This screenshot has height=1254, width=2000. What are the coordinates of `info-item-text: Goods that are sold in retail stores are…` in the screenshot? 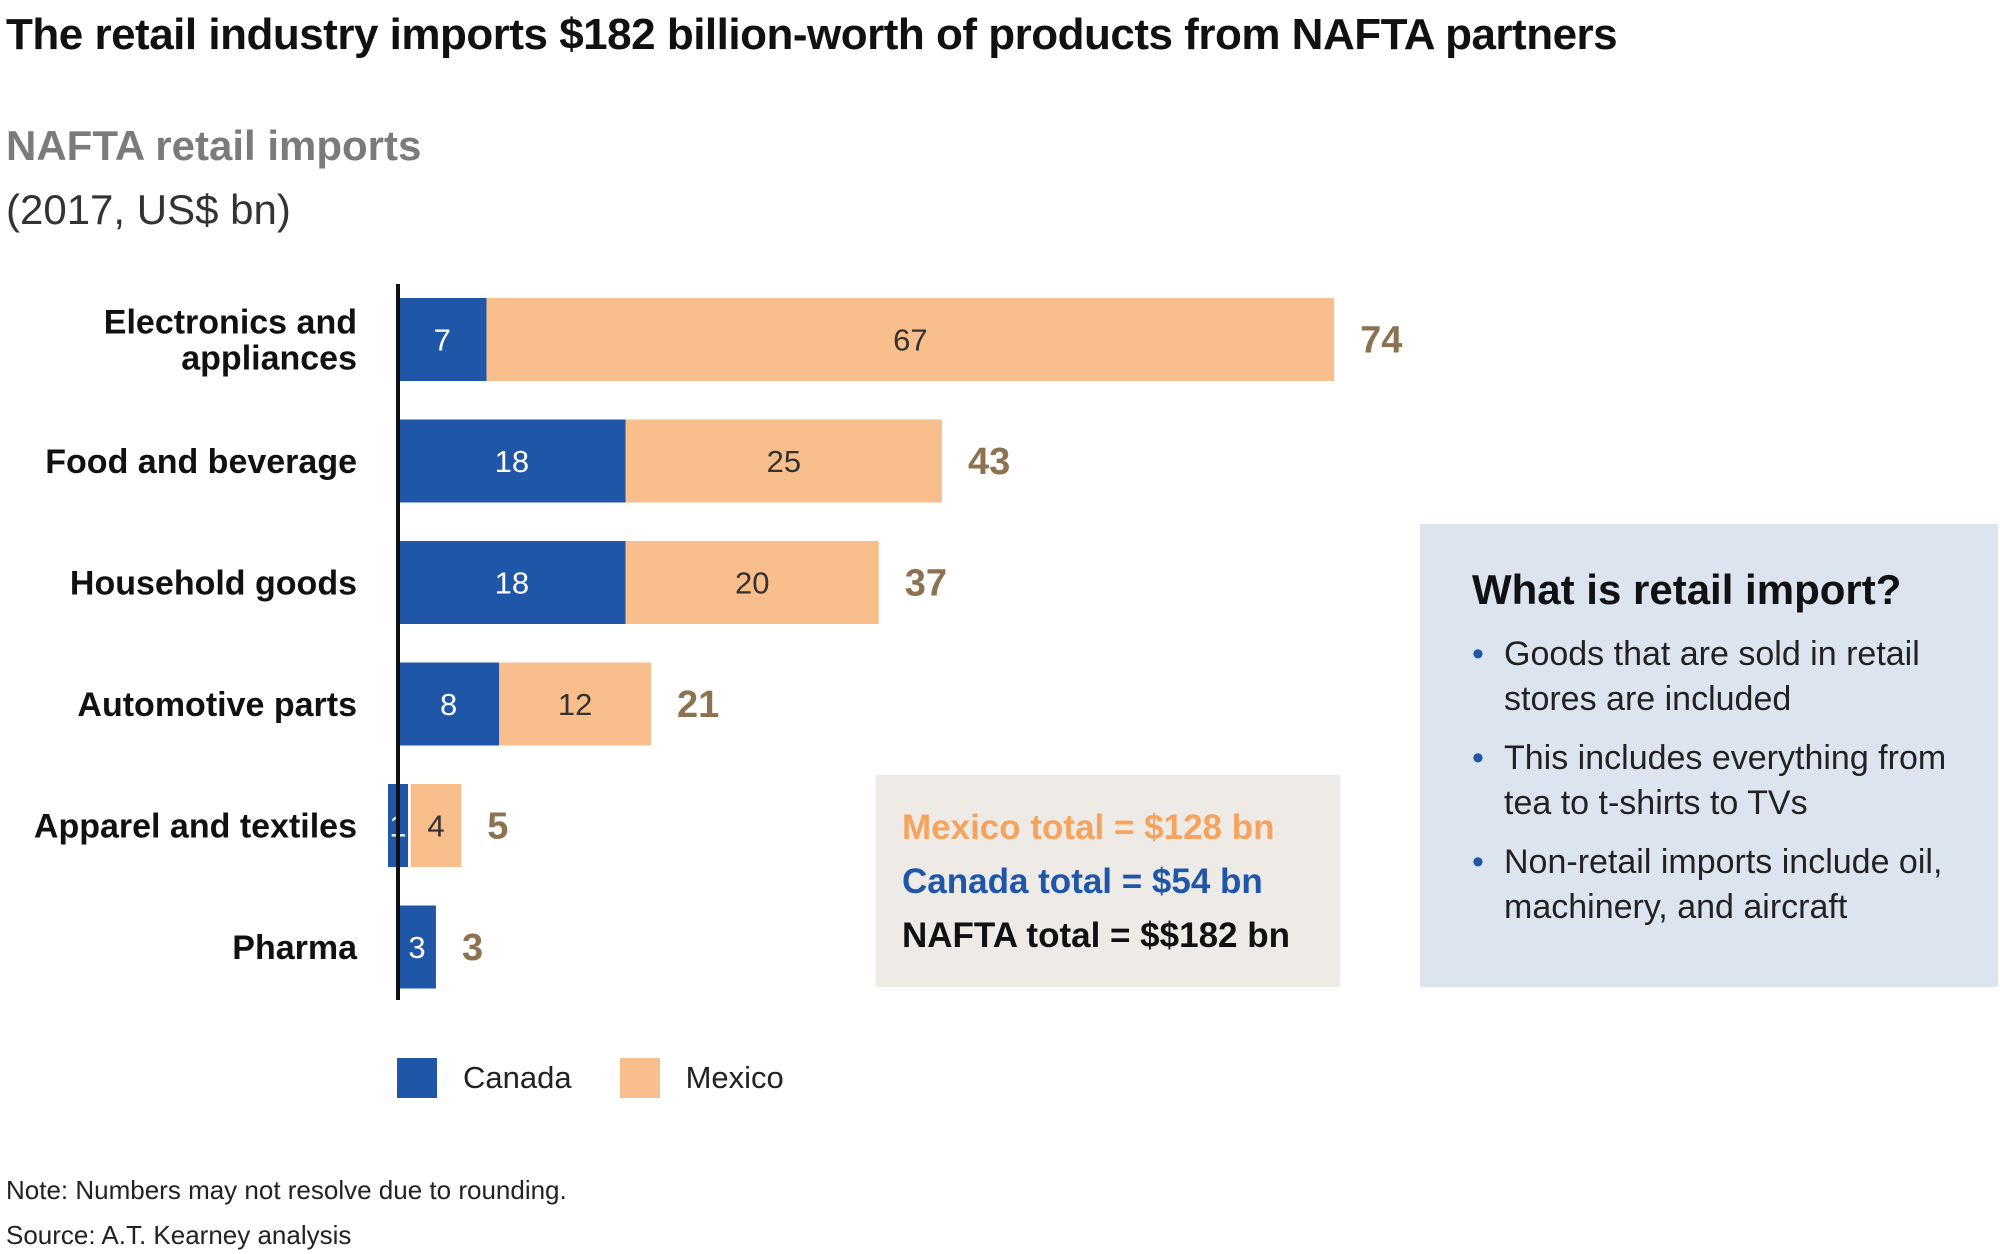 It's located at (1712, 676).